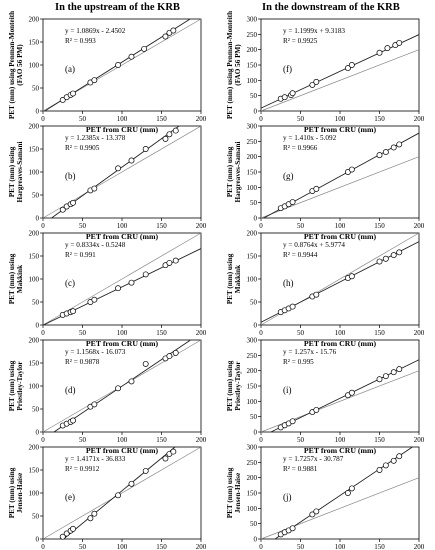 The width and height of the screenshot is (435, 550). What do you see at coordinates (288, 176) in the screenshot?
I see `panel-g-label: (g)` at bounding box center [288, 176].